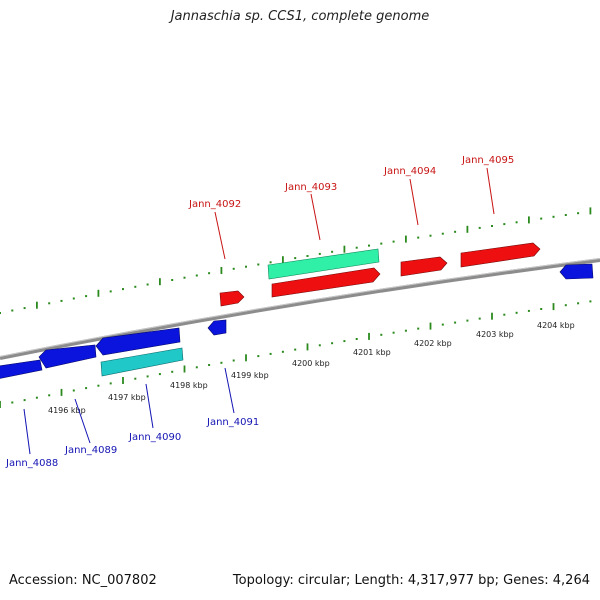  Describe the element at coordinates (232, 422) in the screenshot. I see `gene-label-4091: Jann_4091` at that location.